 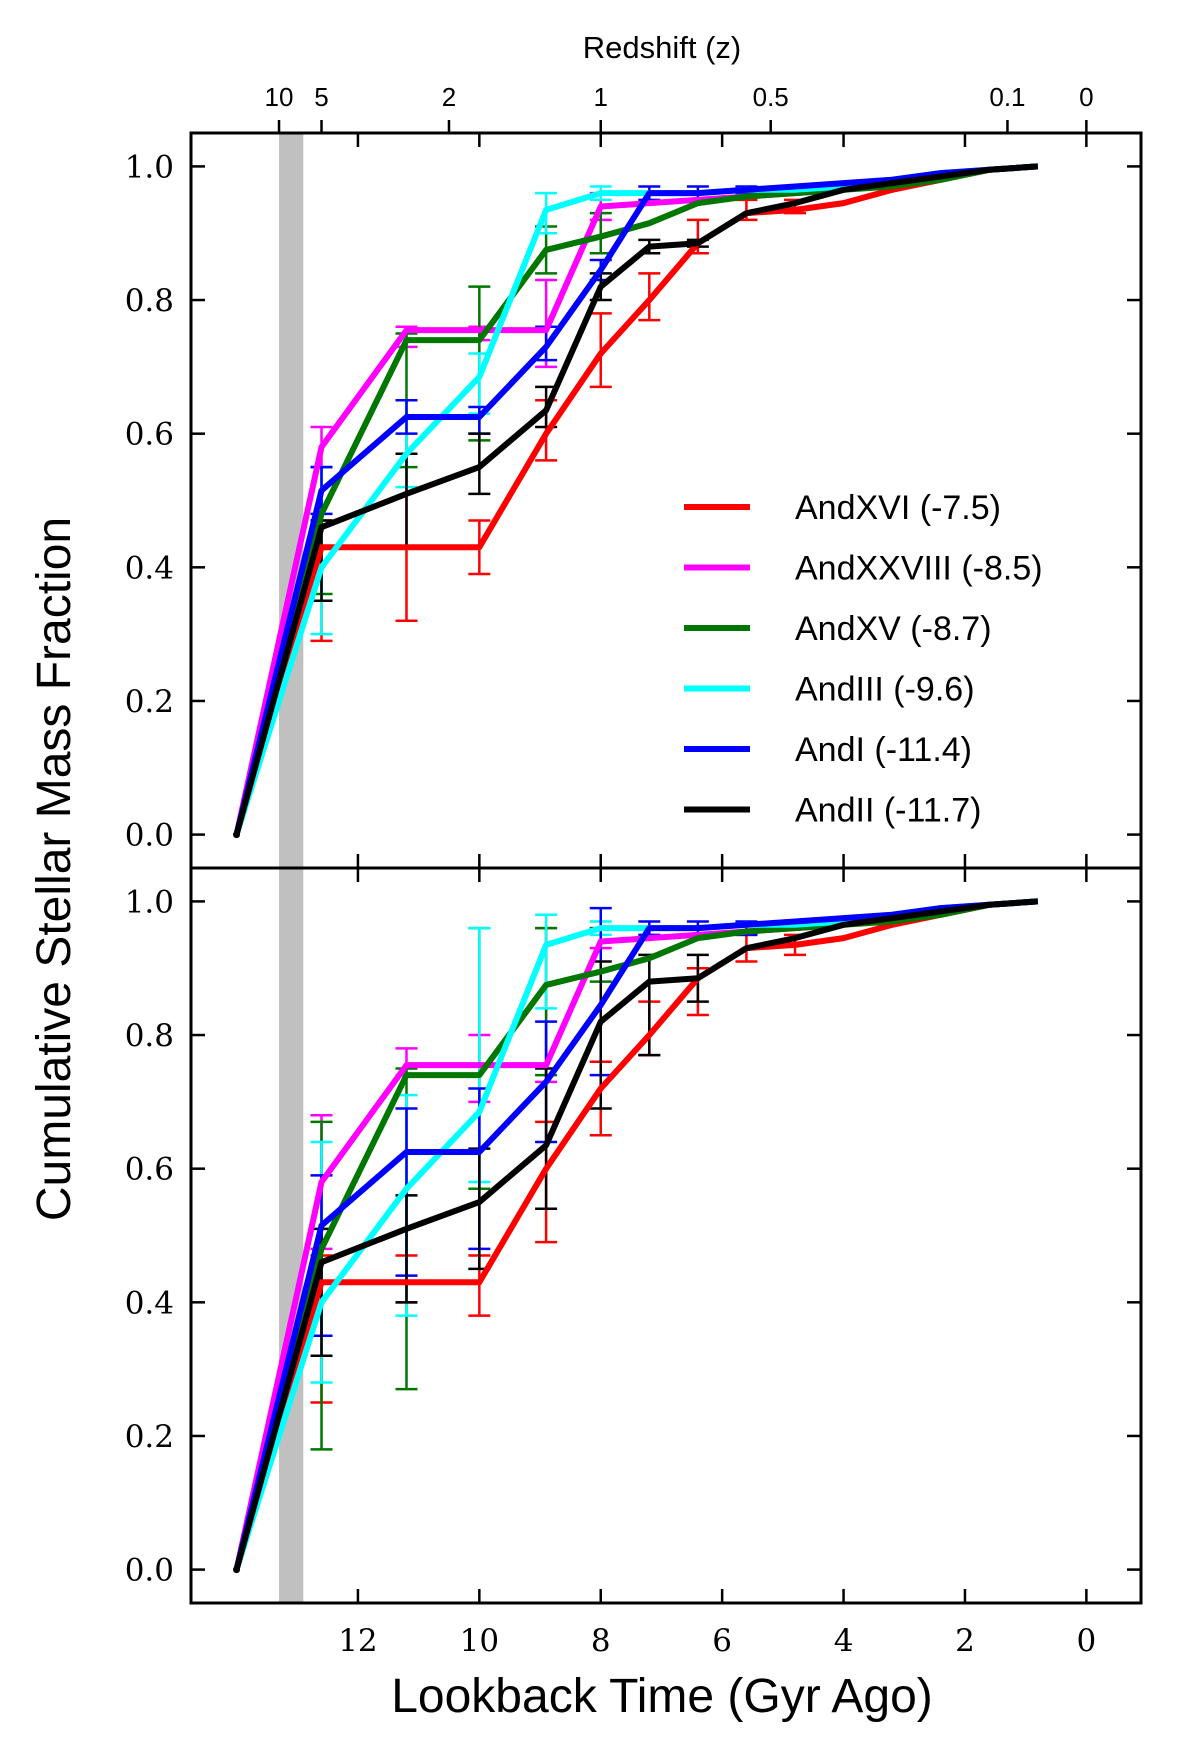 I want to click on x-tick-label: 12, so click(x=357, y=1641).